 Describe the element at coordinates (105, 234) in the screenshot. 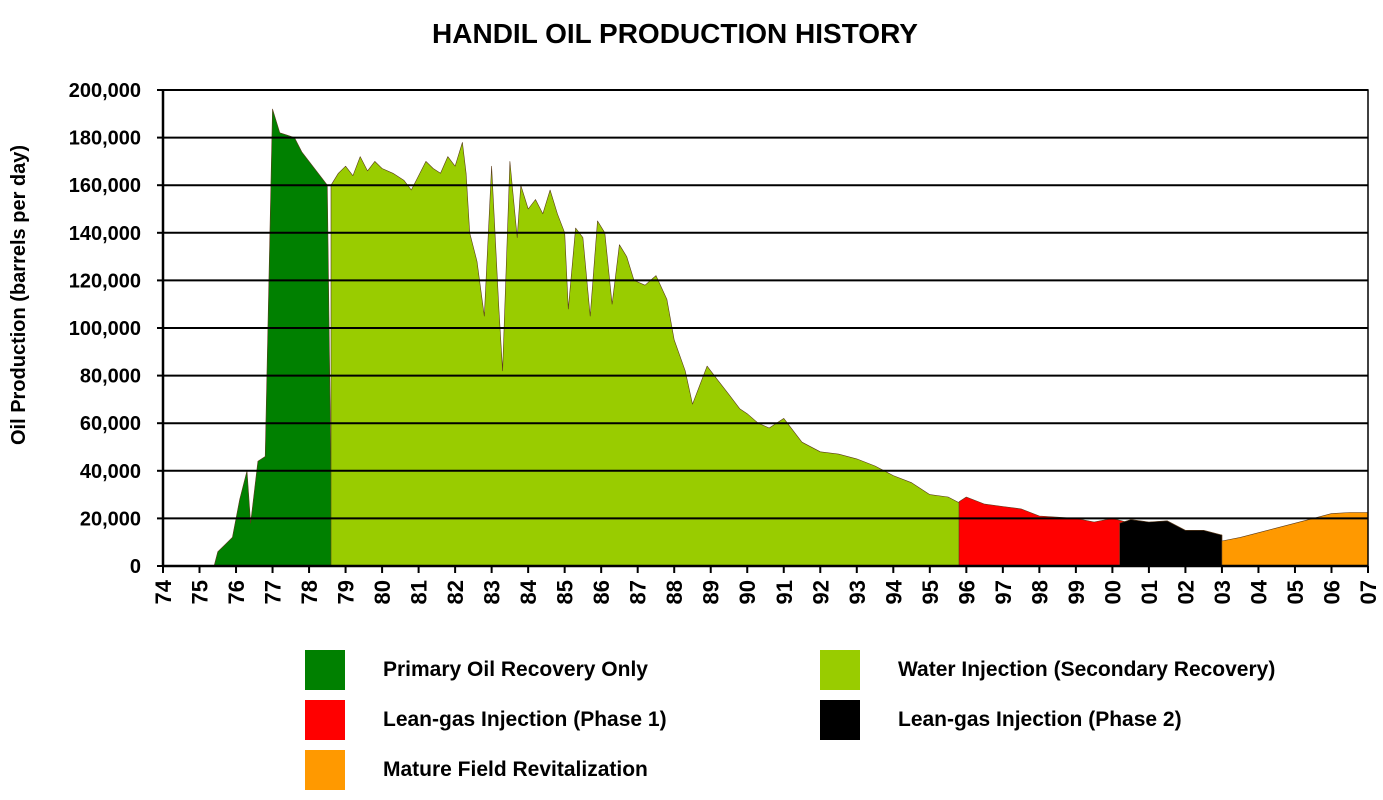

I see `y-tick-label: 140,000` at that location.